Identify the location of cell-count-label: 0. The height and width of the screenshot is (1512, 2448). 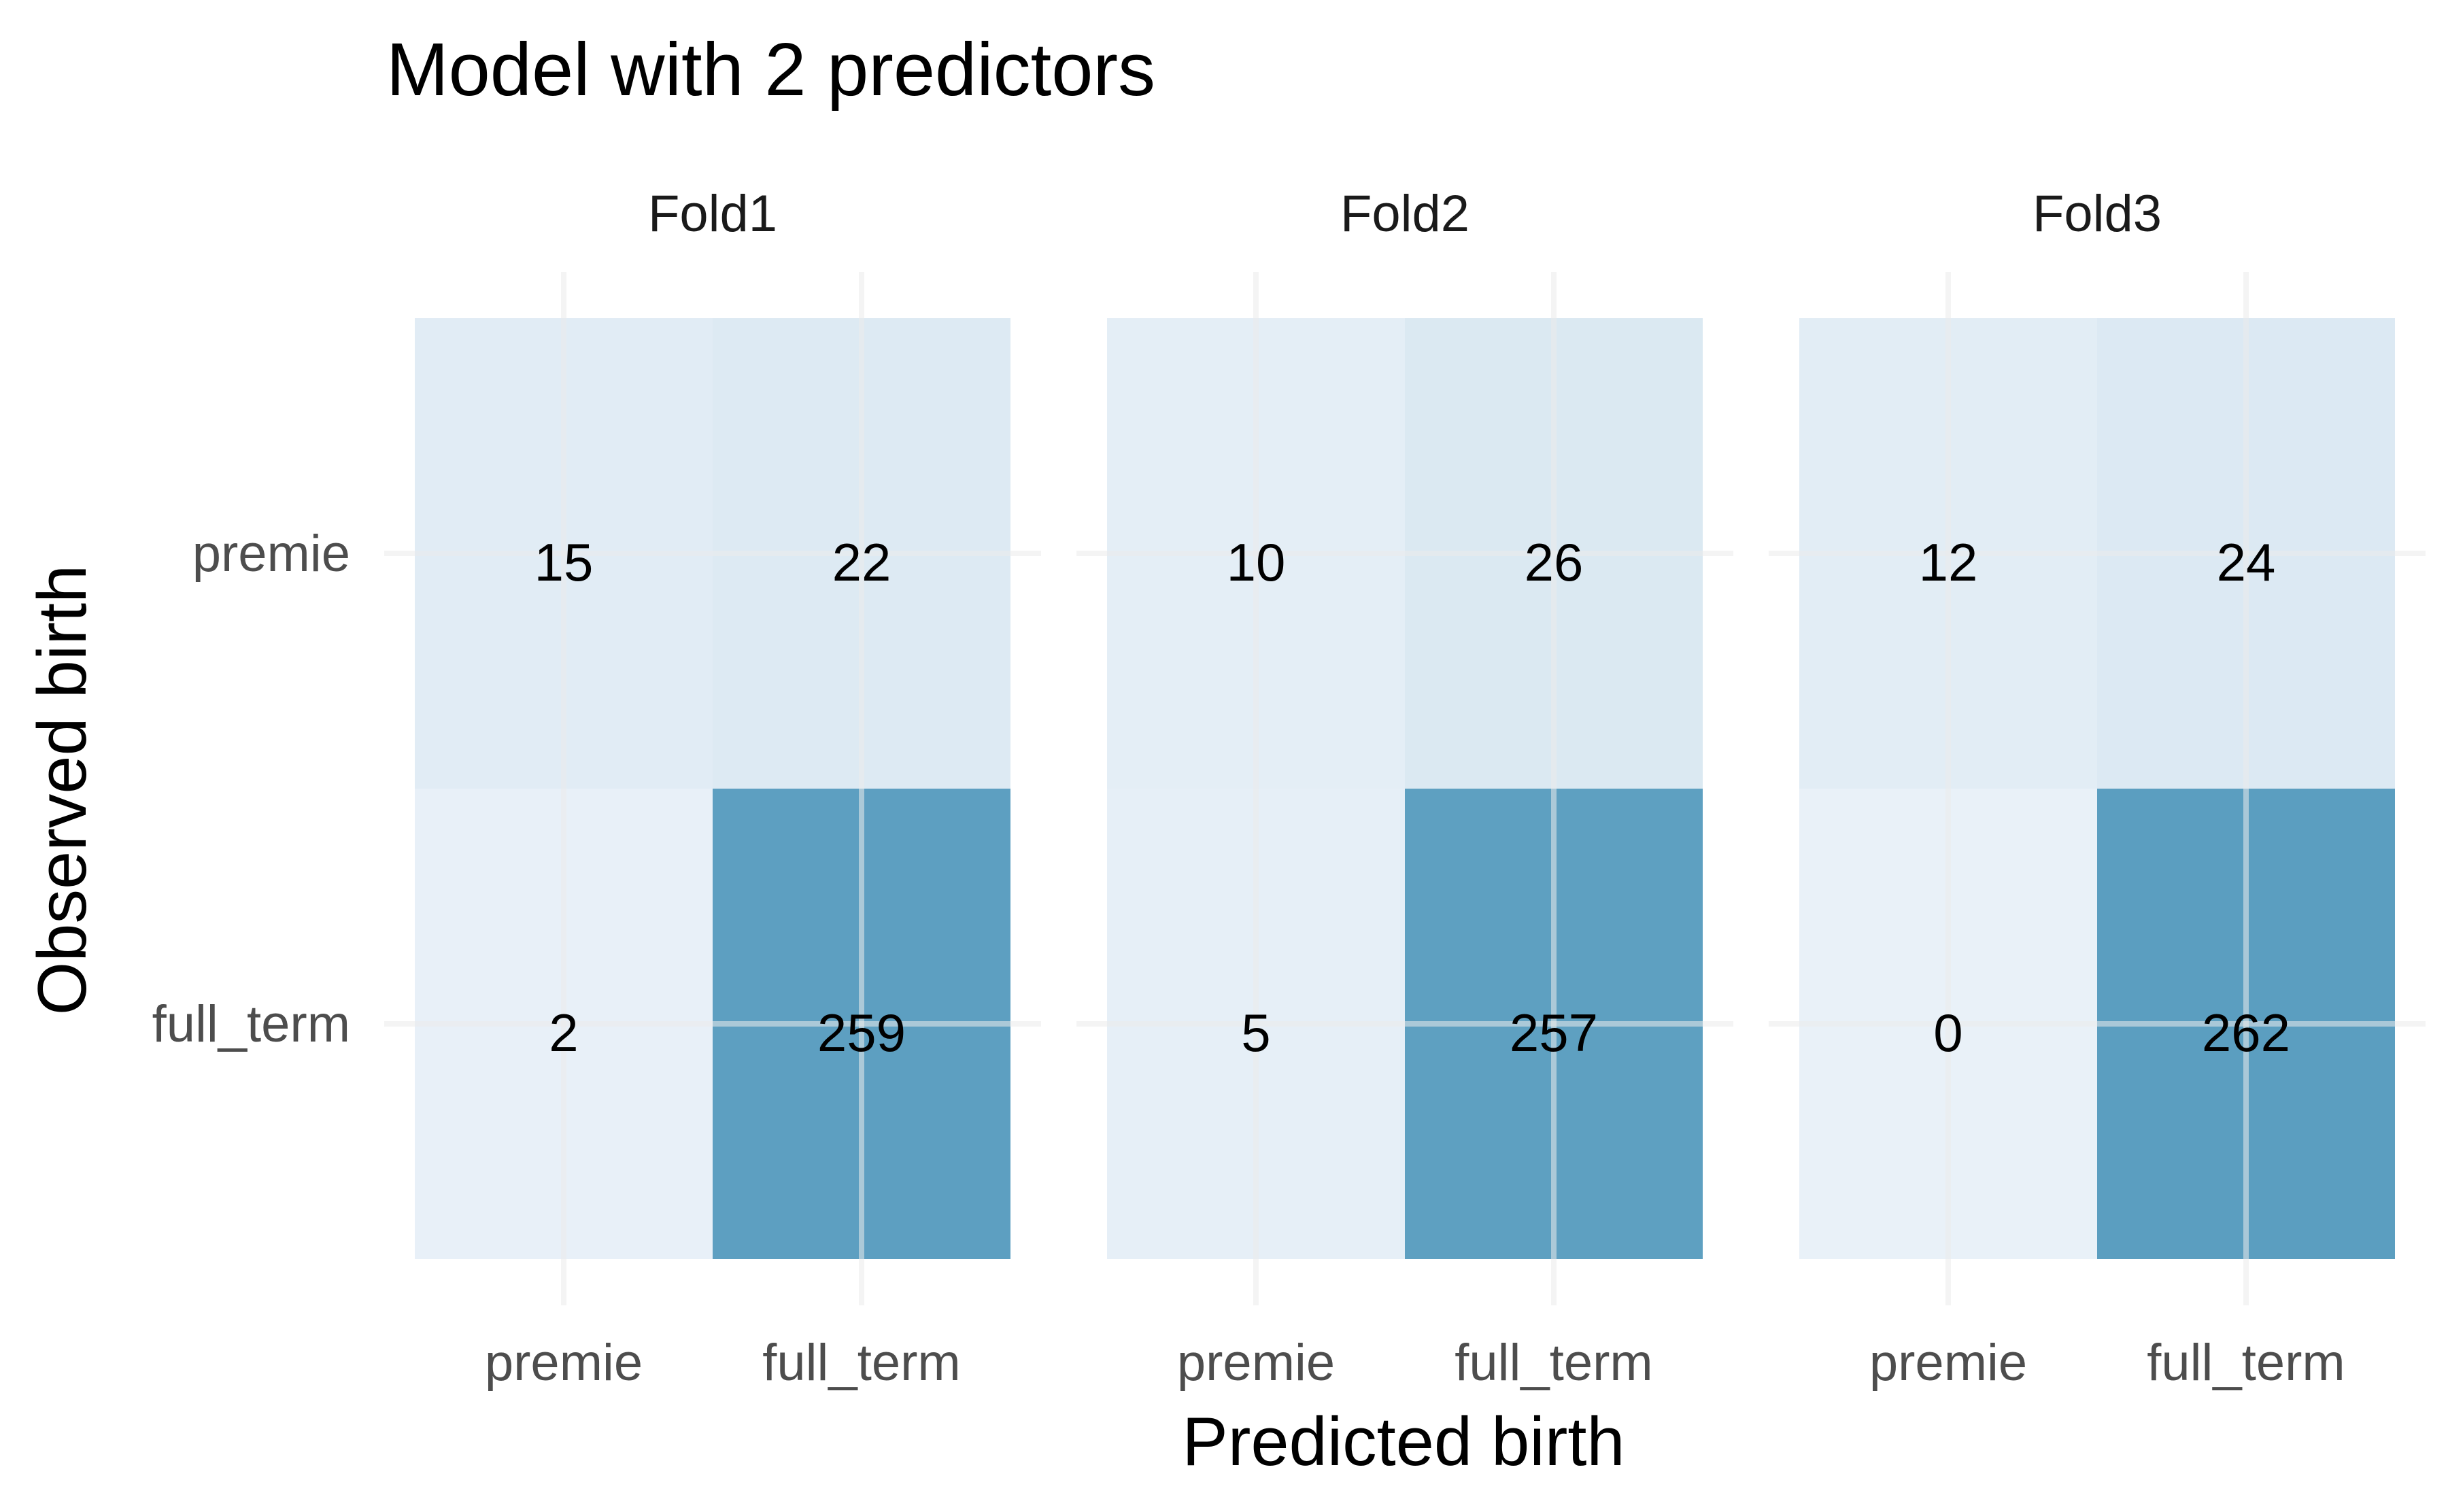
(1948, 1033).